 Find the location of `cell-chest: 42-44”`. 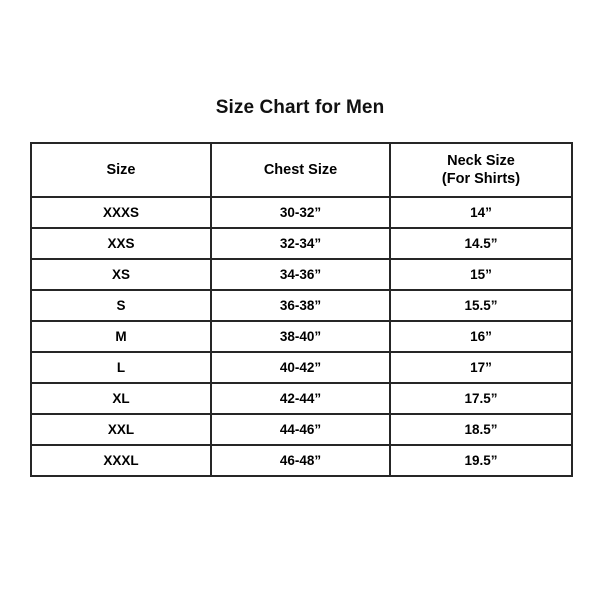

cell-chest: 42-44” is located at coordinates (300, 398).